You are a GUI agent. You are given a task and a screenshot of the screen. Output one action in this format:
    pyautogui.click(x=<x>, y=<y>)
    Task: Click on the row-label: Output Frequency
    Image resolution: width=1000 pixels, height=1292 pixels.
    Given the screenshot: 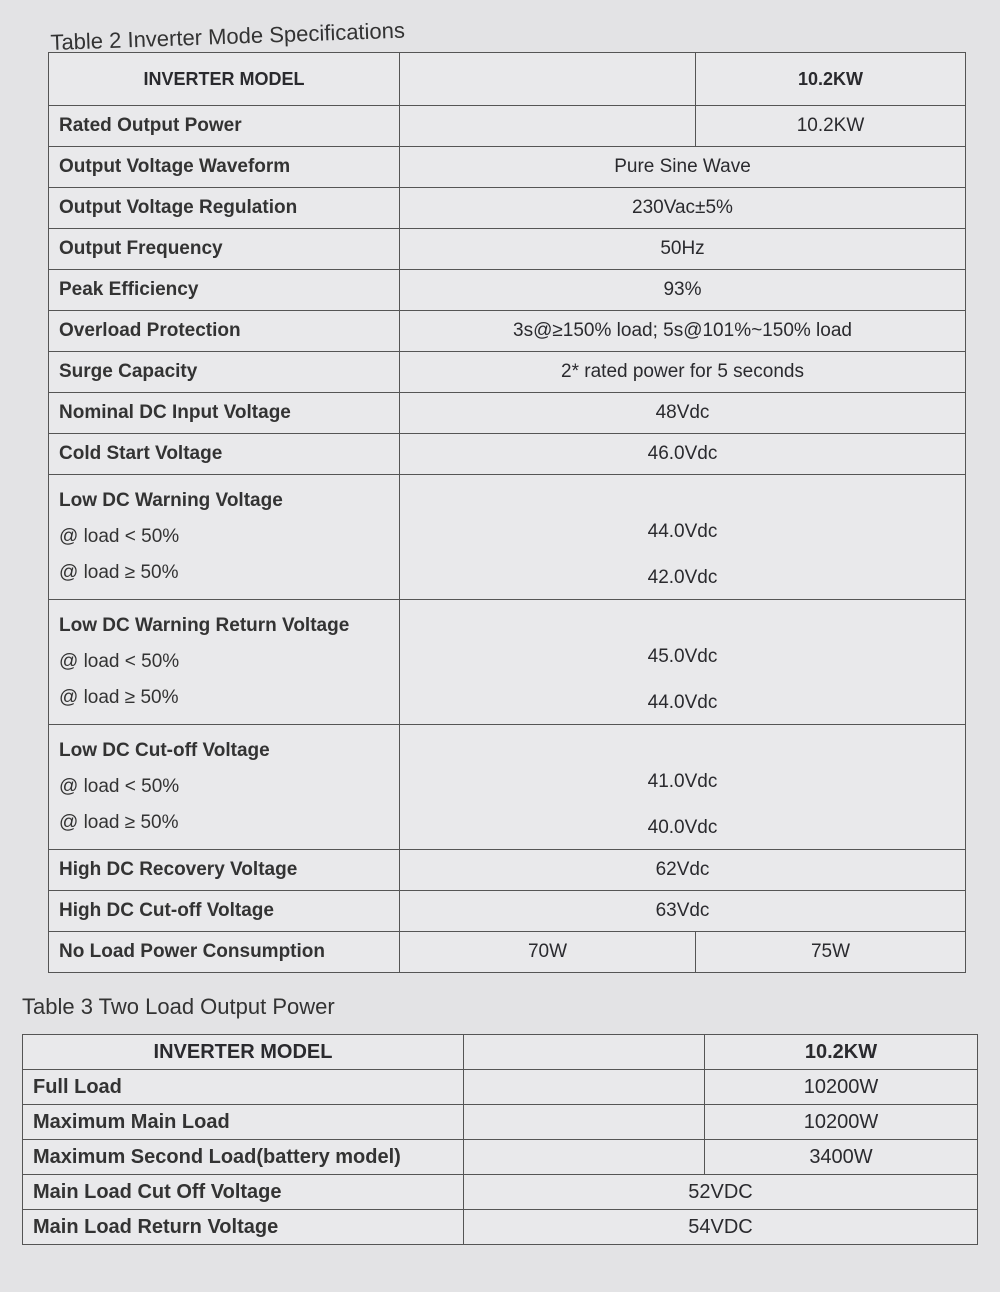 What is the action you would take?
    pyautogui.click(x=141, y=248)
    